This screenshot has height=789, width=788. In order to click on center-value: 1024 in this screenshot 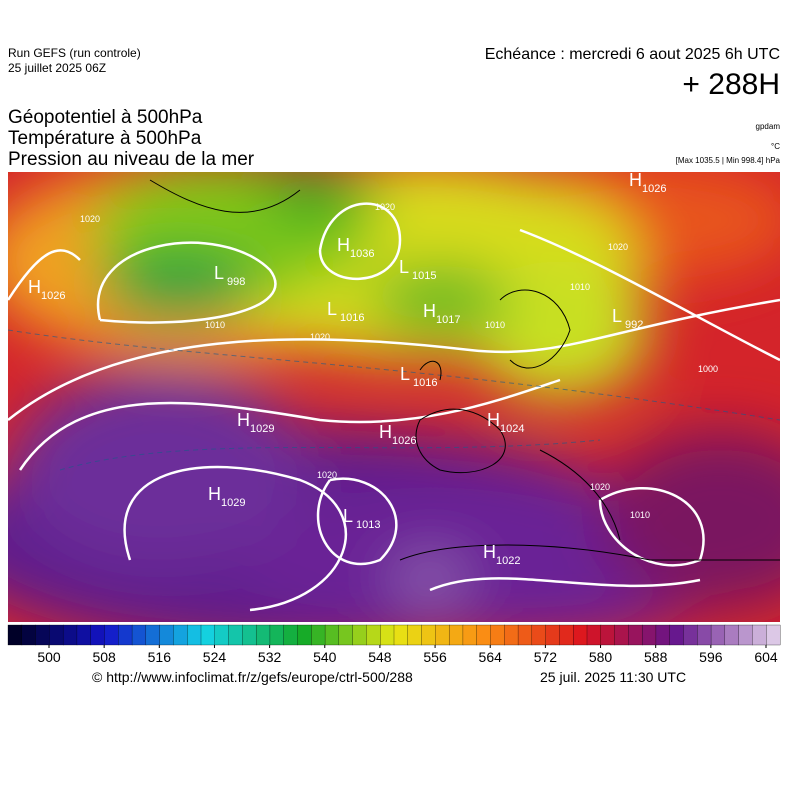, I will do `click(512, 429)`.